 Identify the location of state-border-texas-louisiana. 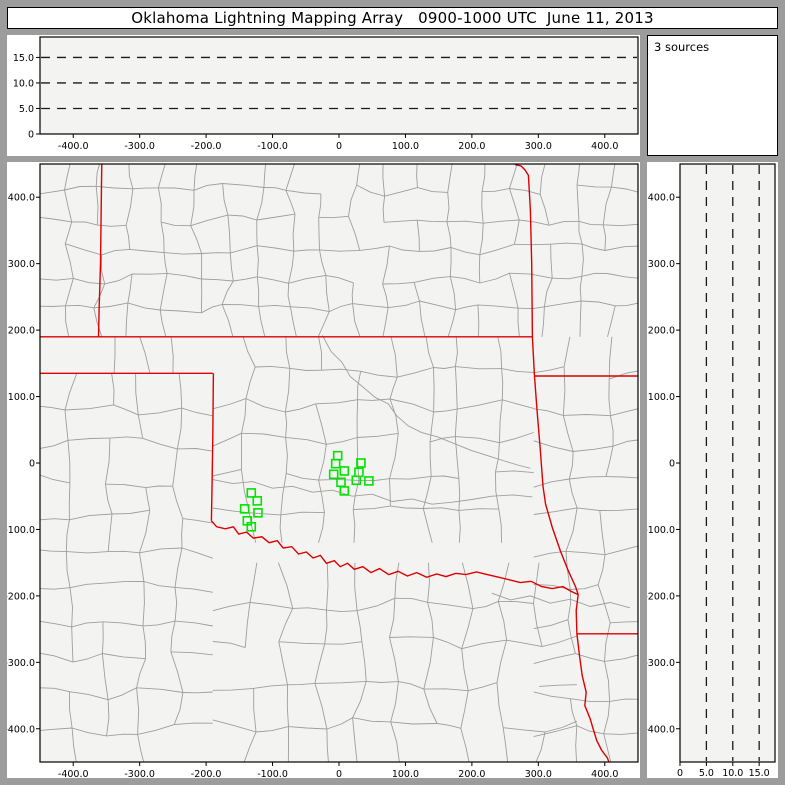
(592, 678).